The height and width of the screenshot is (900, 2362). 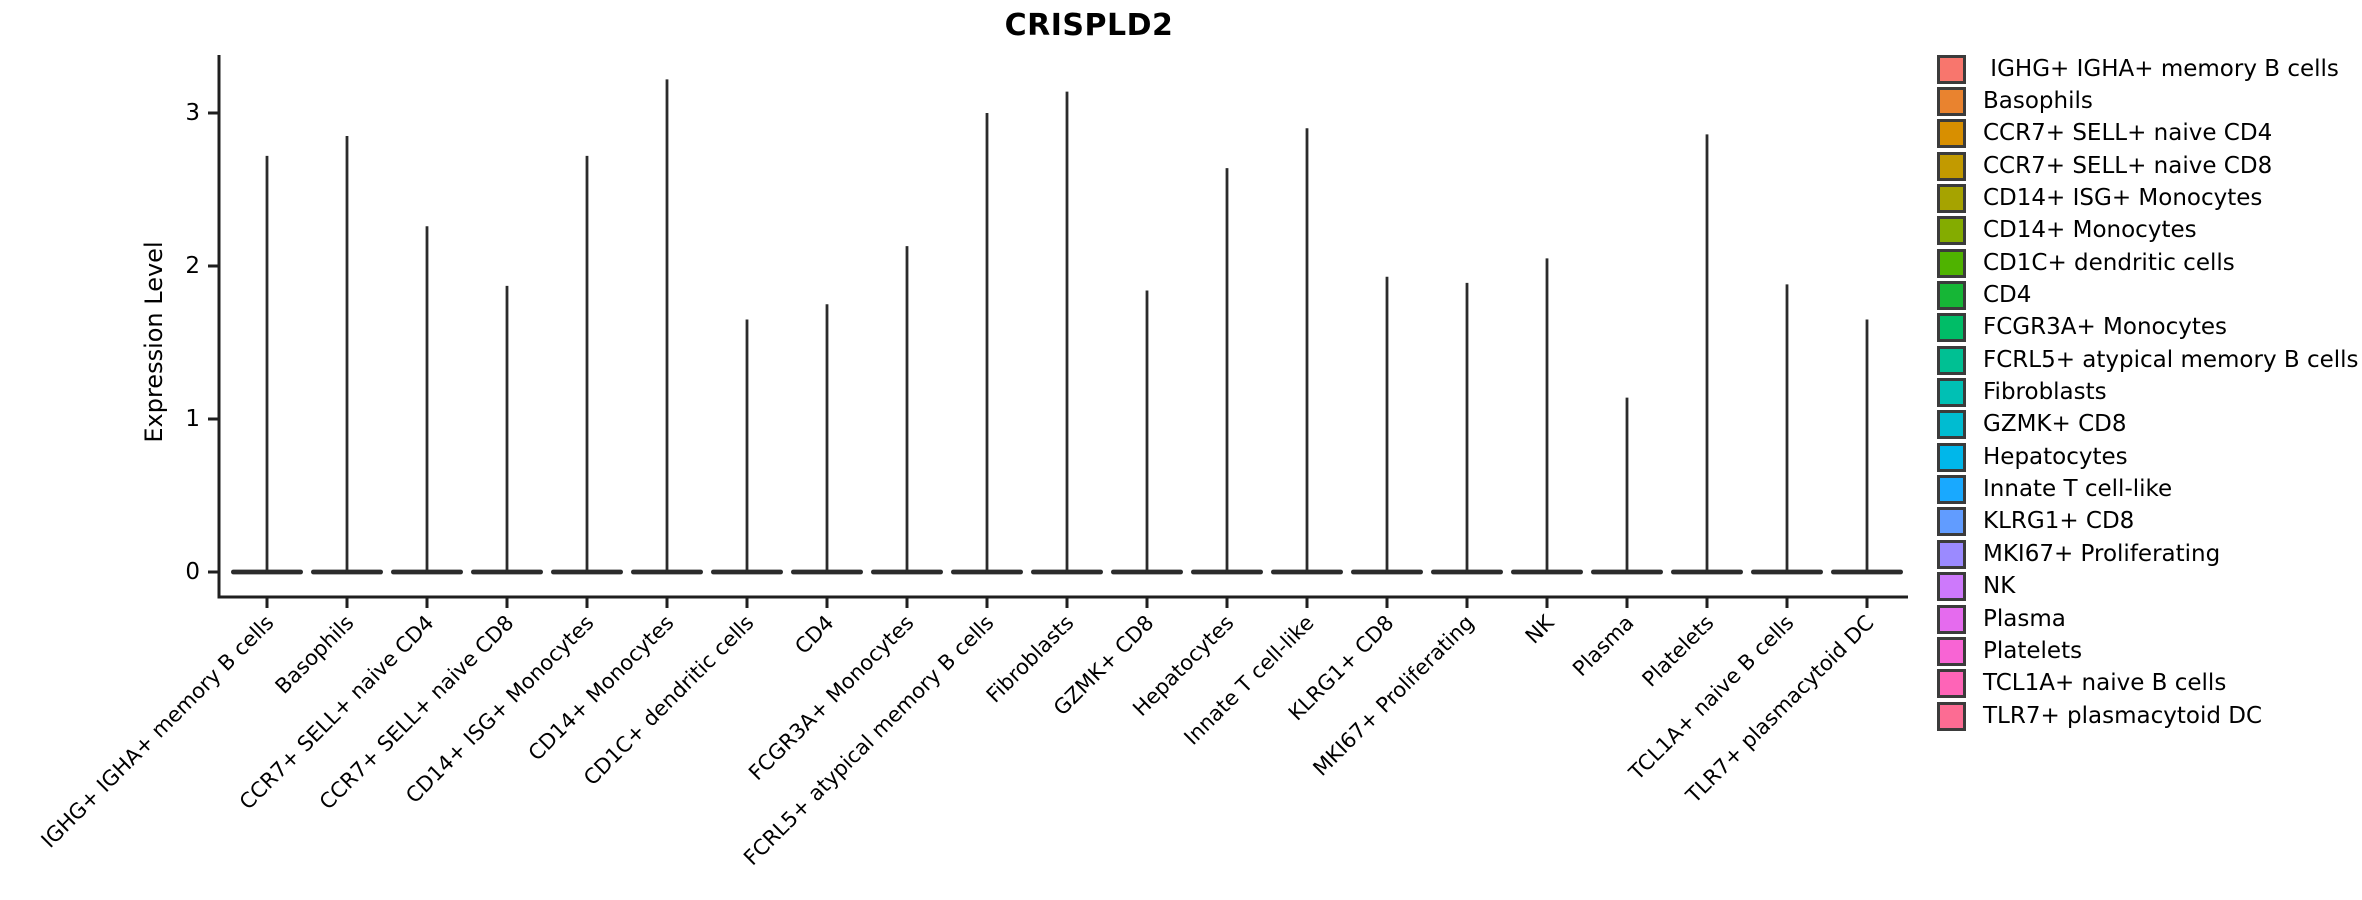 I want to click on legend-item-label: Fibroblasts, so click(x=2045, y=392).